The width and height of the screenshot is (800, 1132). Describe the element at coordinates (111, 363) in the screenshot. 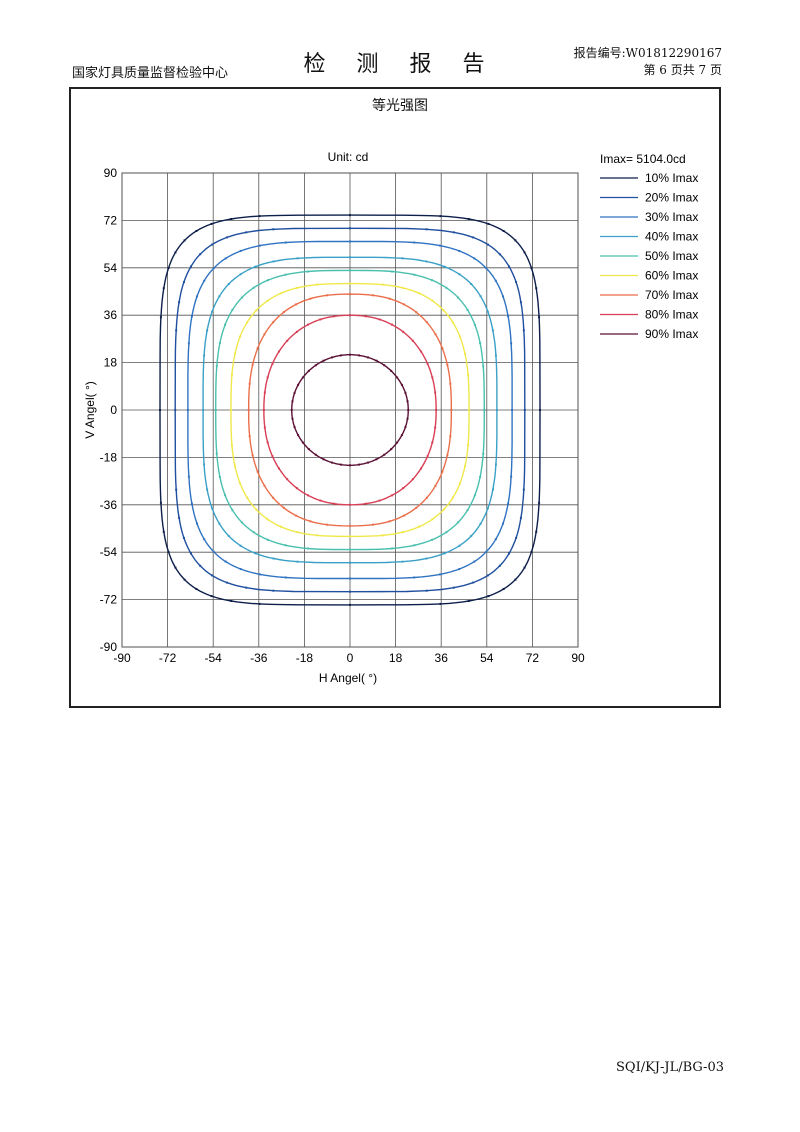

I see `y-tick-label: 18` at that location.